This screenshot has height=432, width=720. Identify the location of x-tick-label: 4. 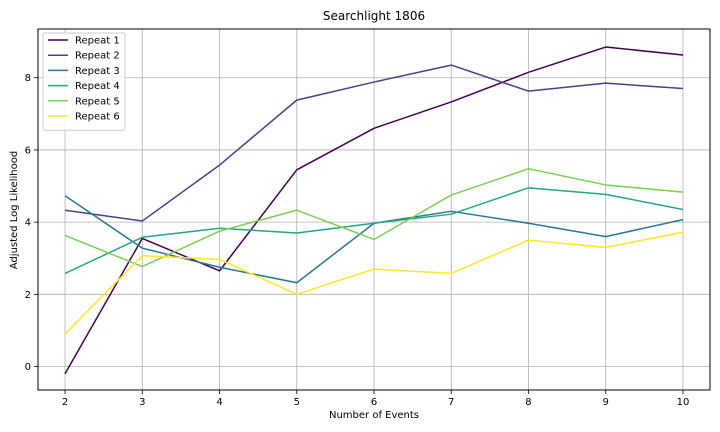
(219, 402).